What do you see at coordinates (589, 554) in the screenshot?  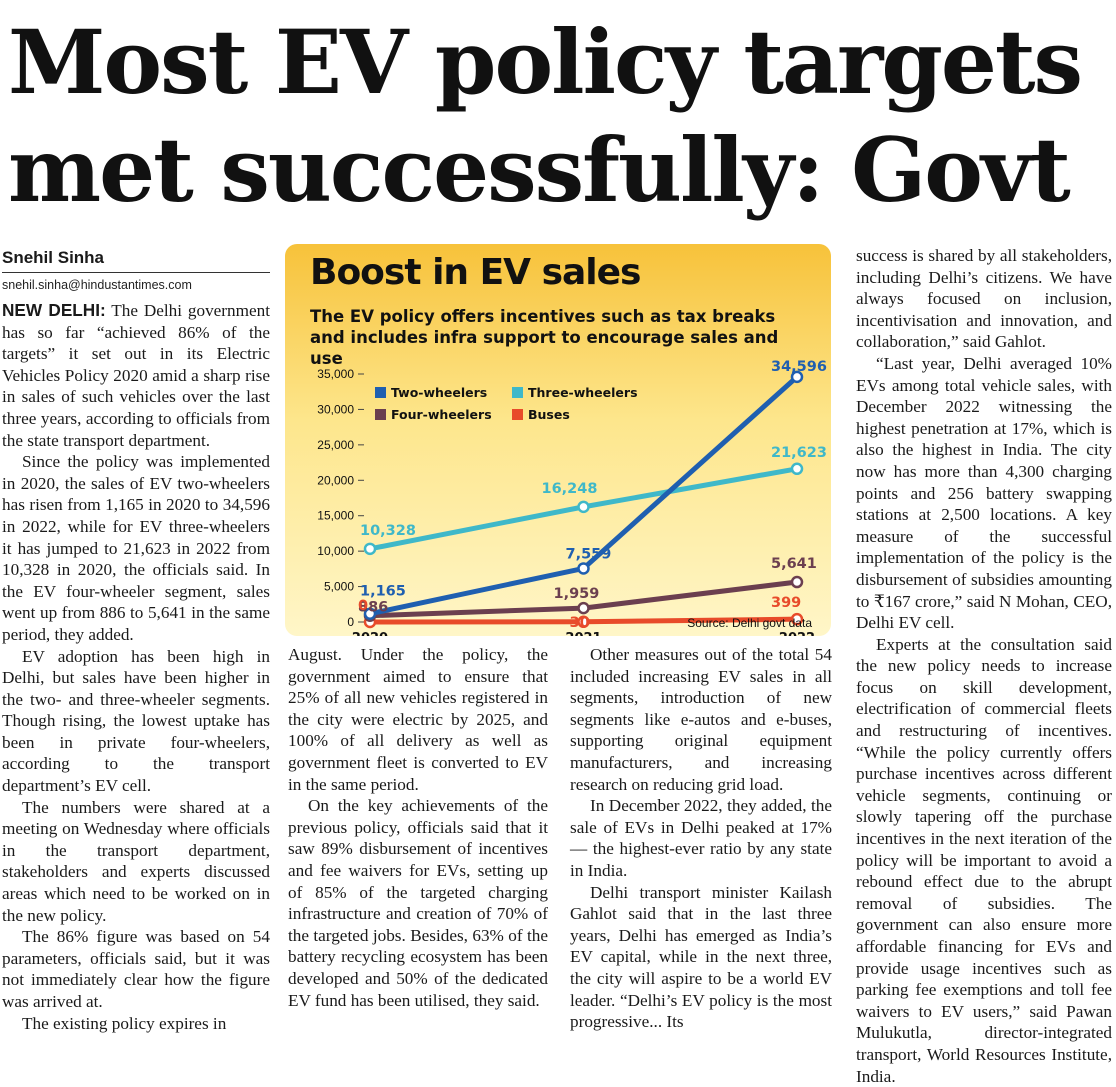 I see `data-label: 7,559` at bounding box center [589, 554].